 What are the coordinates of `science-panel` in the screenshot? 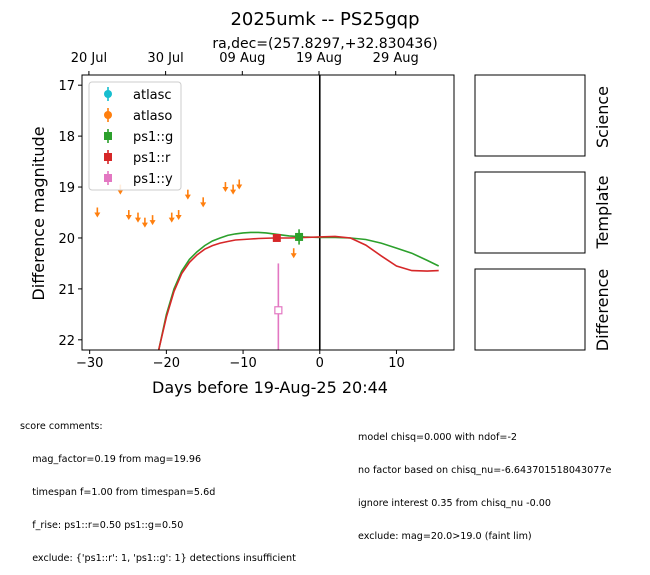 It's located at (530, 115).